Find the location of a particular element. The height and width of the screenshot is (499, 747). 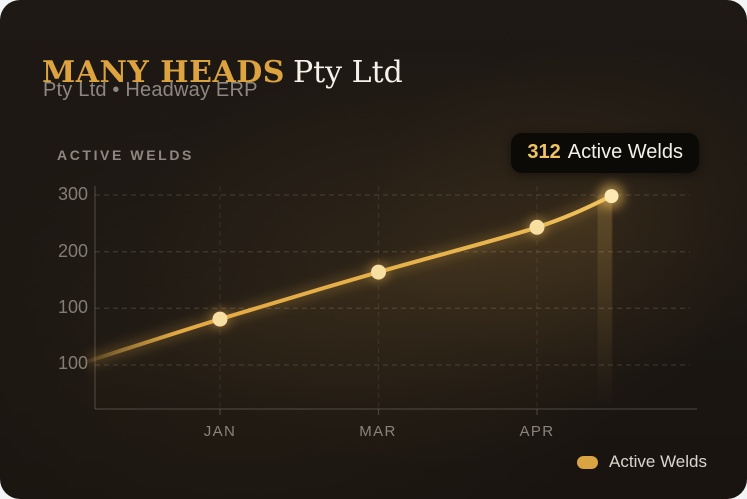

legend-item-active-welds: Active Welds is located at coordinates (642, 462).